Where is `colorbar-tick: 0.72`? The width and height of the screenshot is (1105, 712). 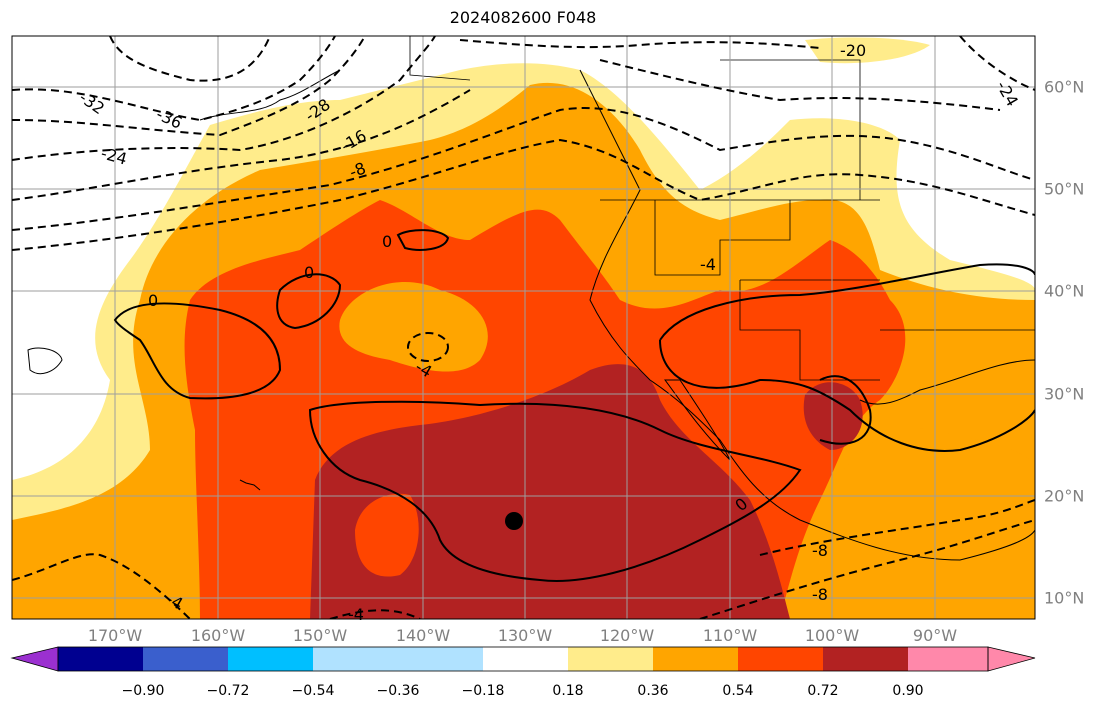 colorbar-tick: 0.72 is located at coordinates (823, 691).